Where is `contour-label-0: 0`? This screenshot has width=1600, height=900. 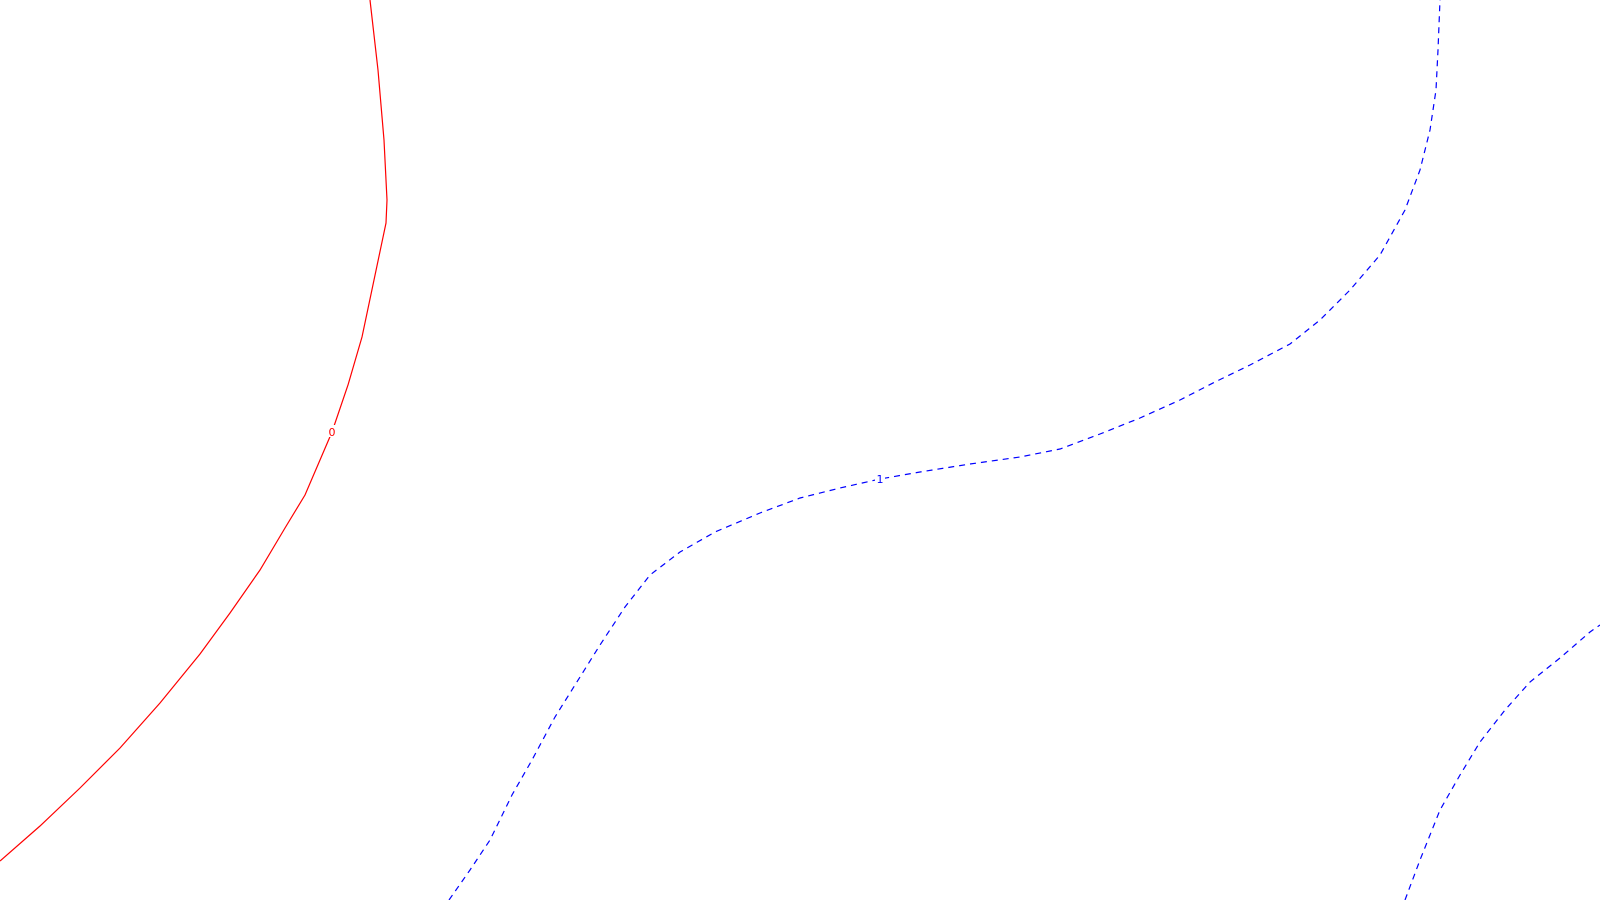
contour-label-0: 0 is located at coordinates (332, 432).